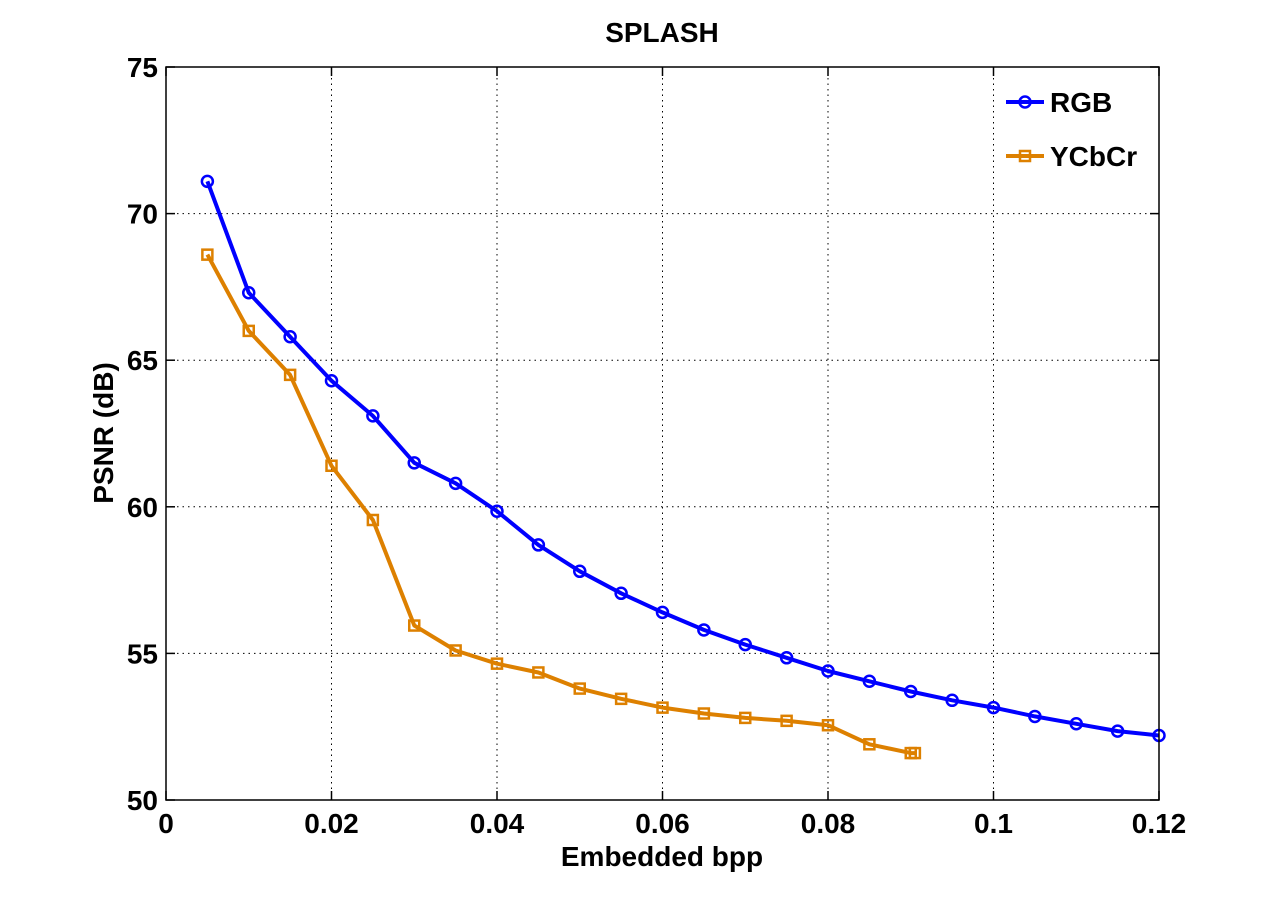 Image resolution: width=1280 pixels, height=899 pixels. I want to click on x-tick-label: 0.04, so click(497, 823).